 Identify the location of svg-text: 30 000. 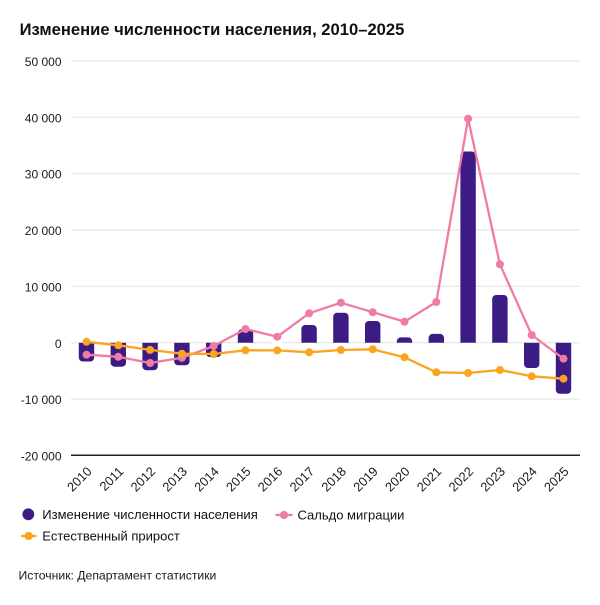
(43, 175).